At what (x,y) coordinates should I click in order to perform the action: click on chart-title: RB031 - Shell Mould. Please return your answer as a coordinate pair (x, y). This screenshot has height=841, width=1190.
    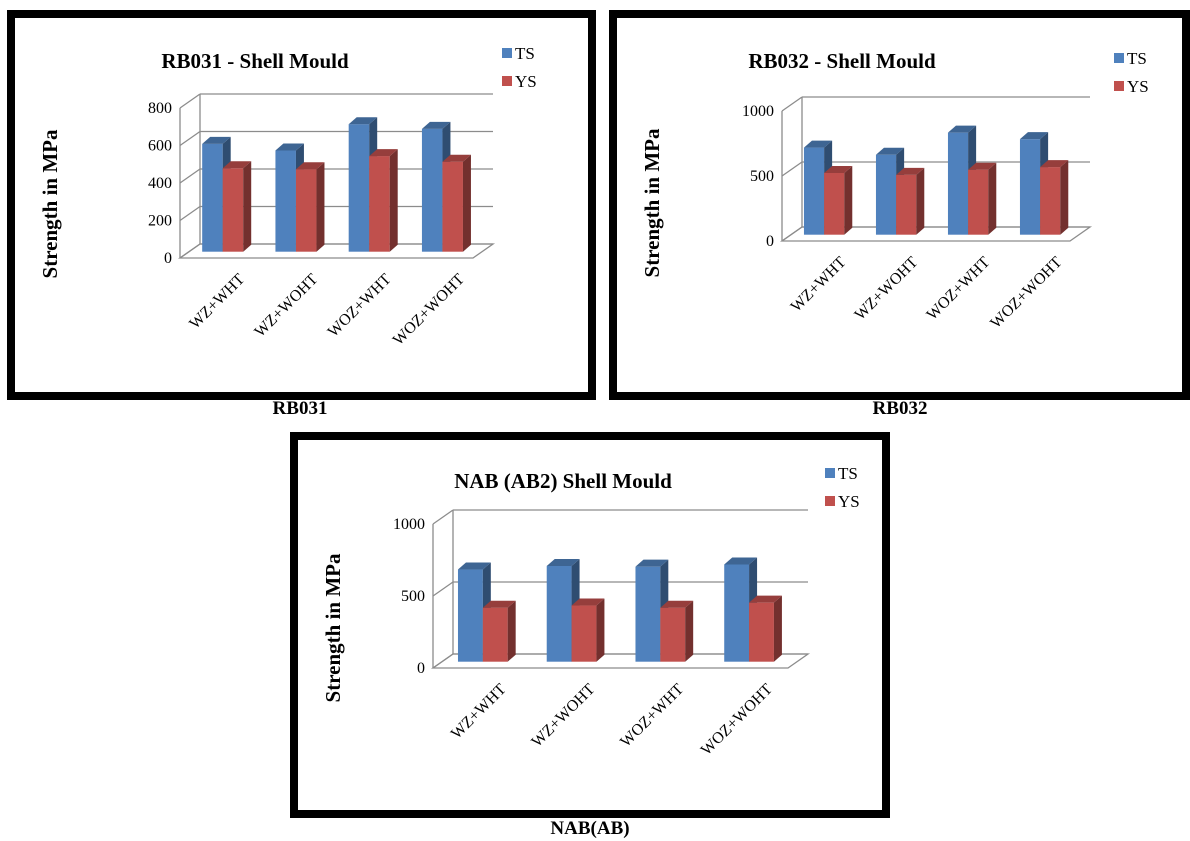
    Looking at the image, I should click on (255, 61).